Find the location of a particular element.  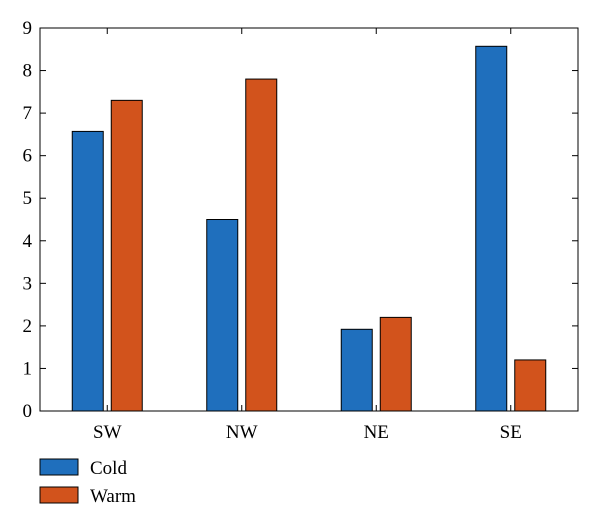

legend-swatch-warm is located at coordinates (59, 495).